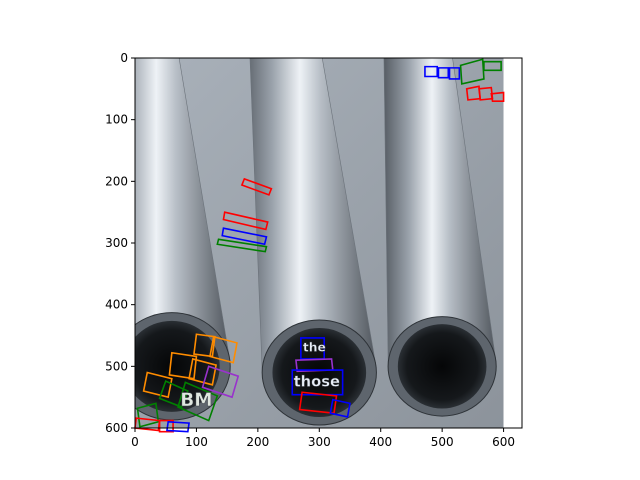 This screenshot has width=640, height=480. I want to click on y-tick-label: 0, so click(124, 58).